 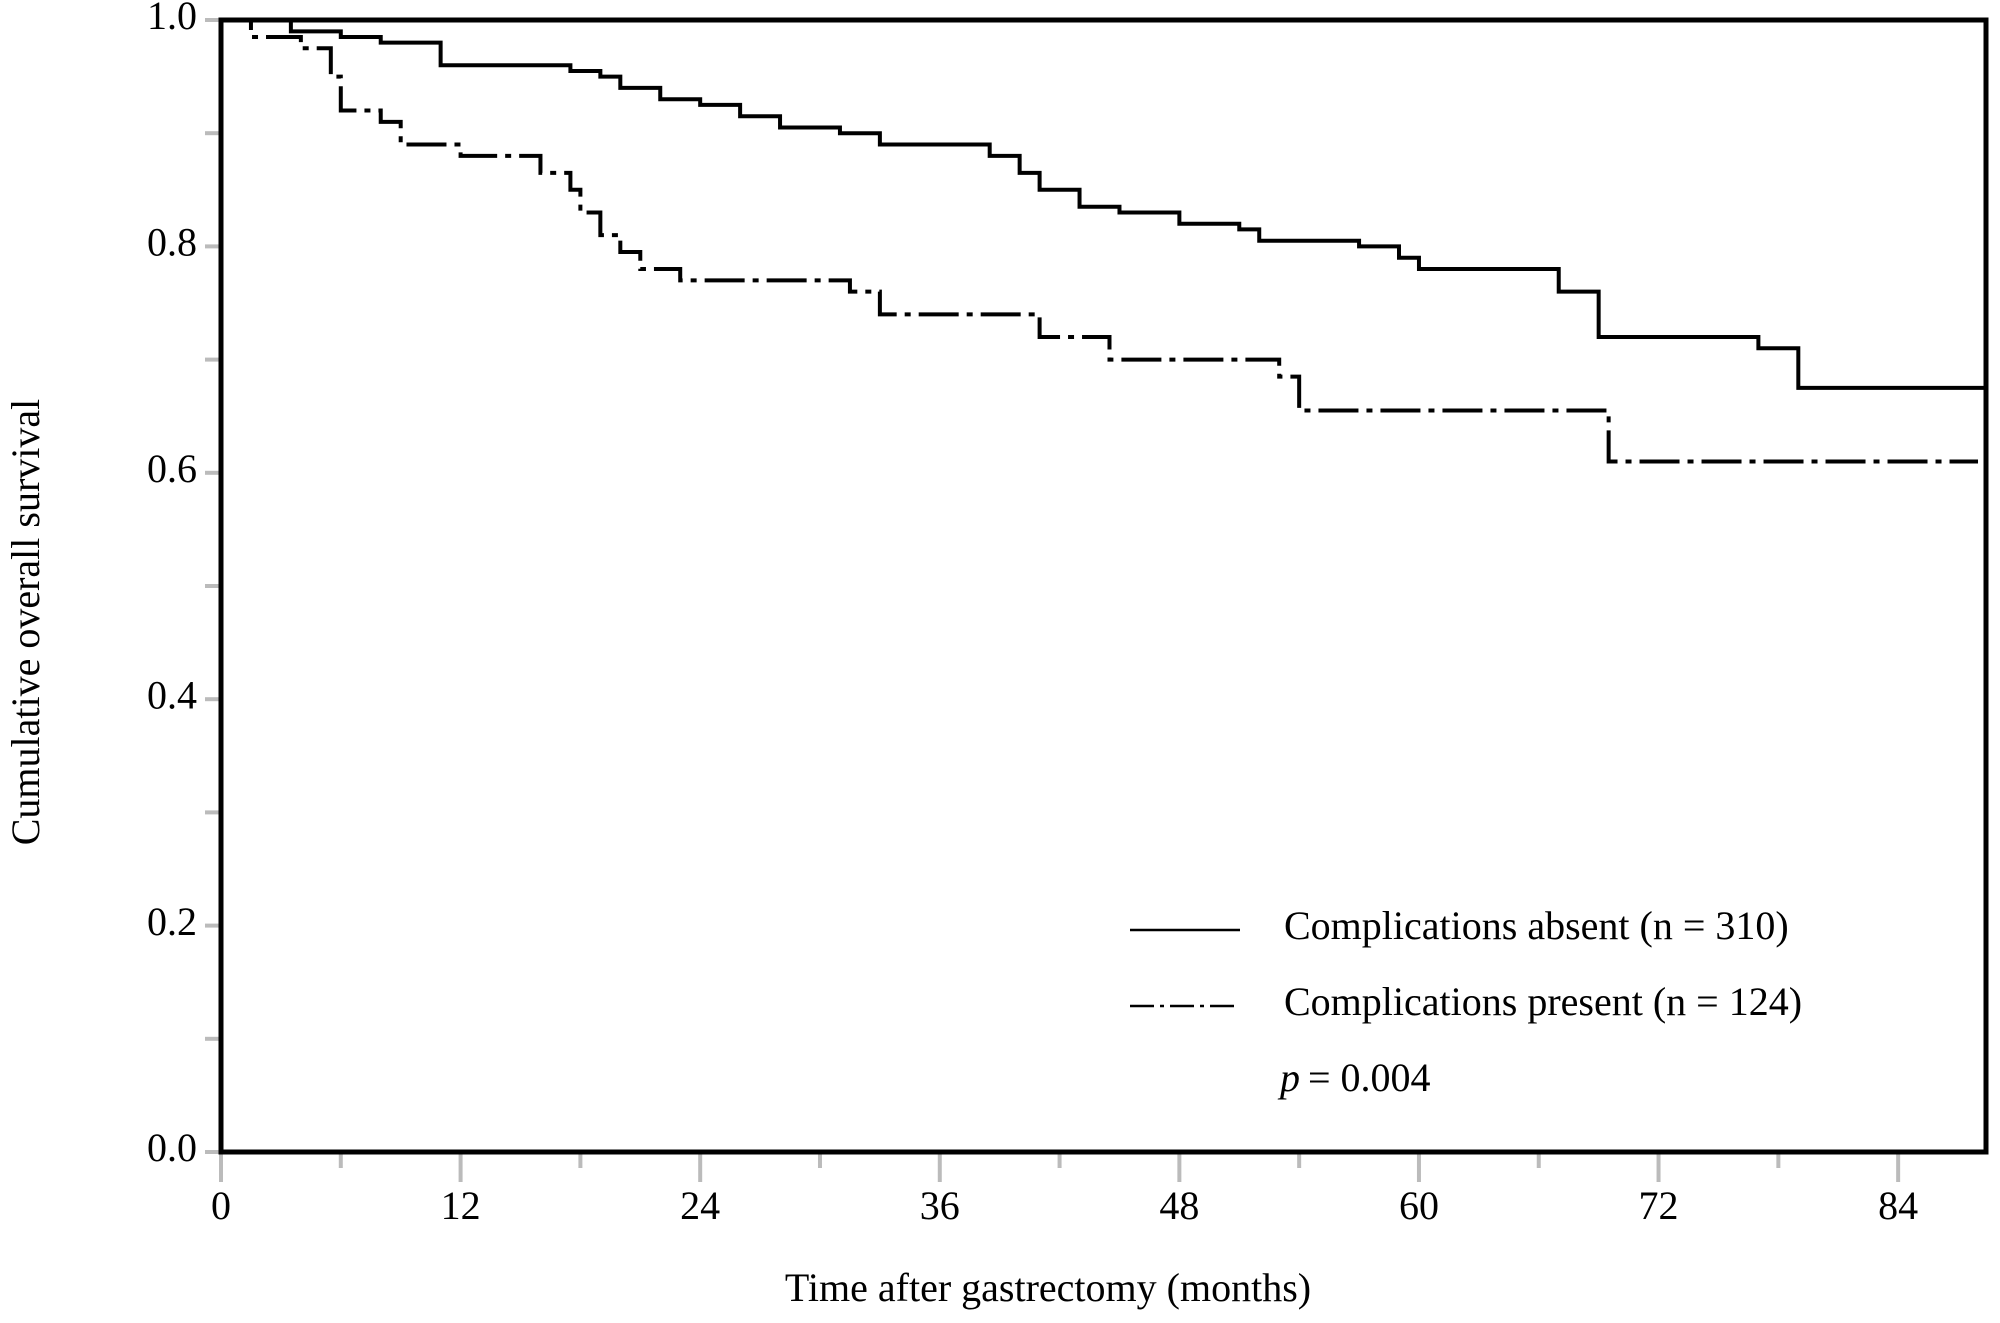 I want to click on p-value: p = 0.004, so click(x=1354, y=1077).